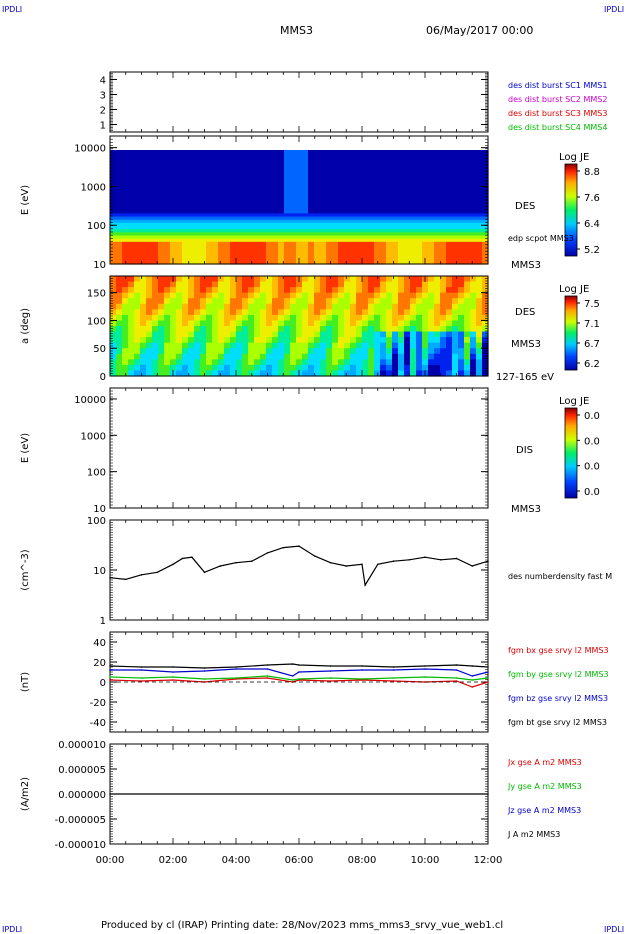 The image size is (630, 934). I want to click on density-data-point, so click(141, 575).